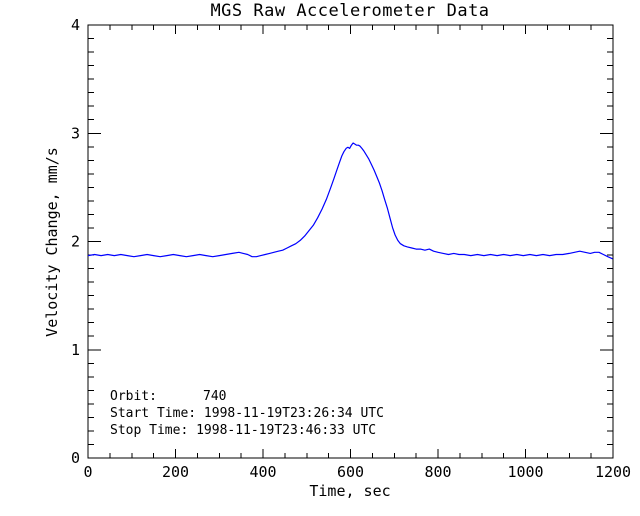  What do you see at coordinates (175, 472) in the screenshot?
I see `x-tick-label: 200` at bounding box center [175, 472].